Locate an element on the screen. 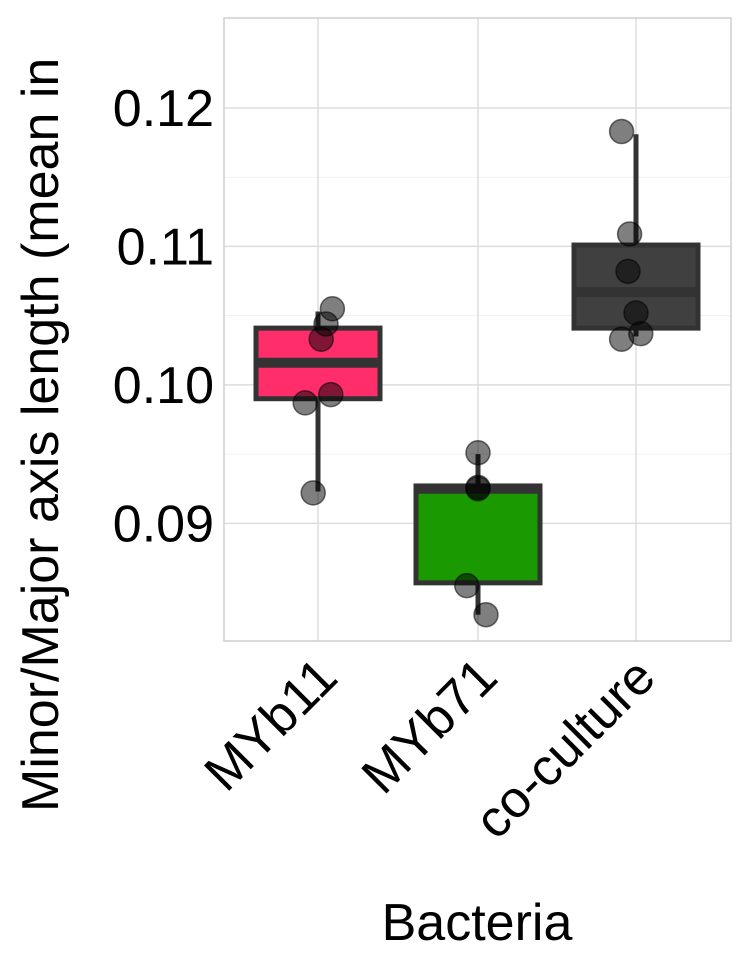  box-body is located at coordinates (478, 534).